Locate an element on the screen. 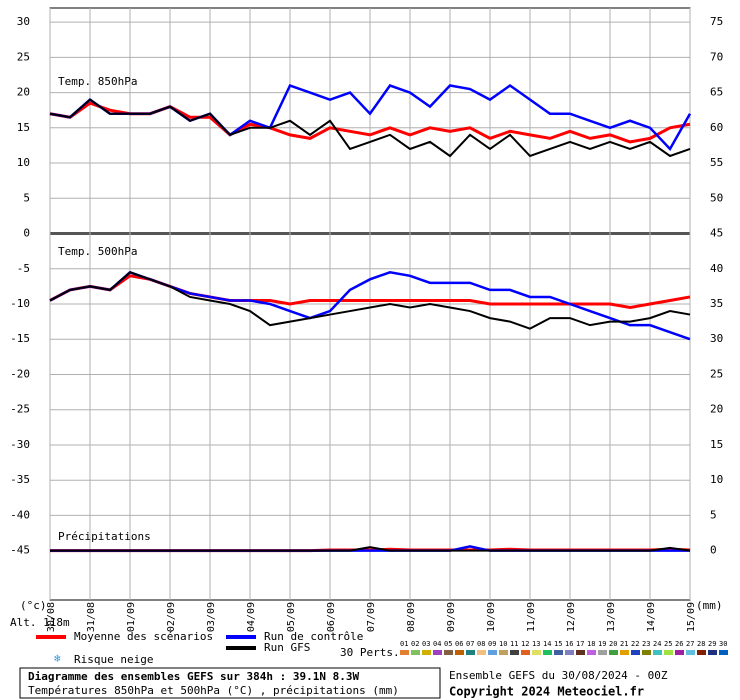  pert-label: 22 is located at coordinates (635, 644).